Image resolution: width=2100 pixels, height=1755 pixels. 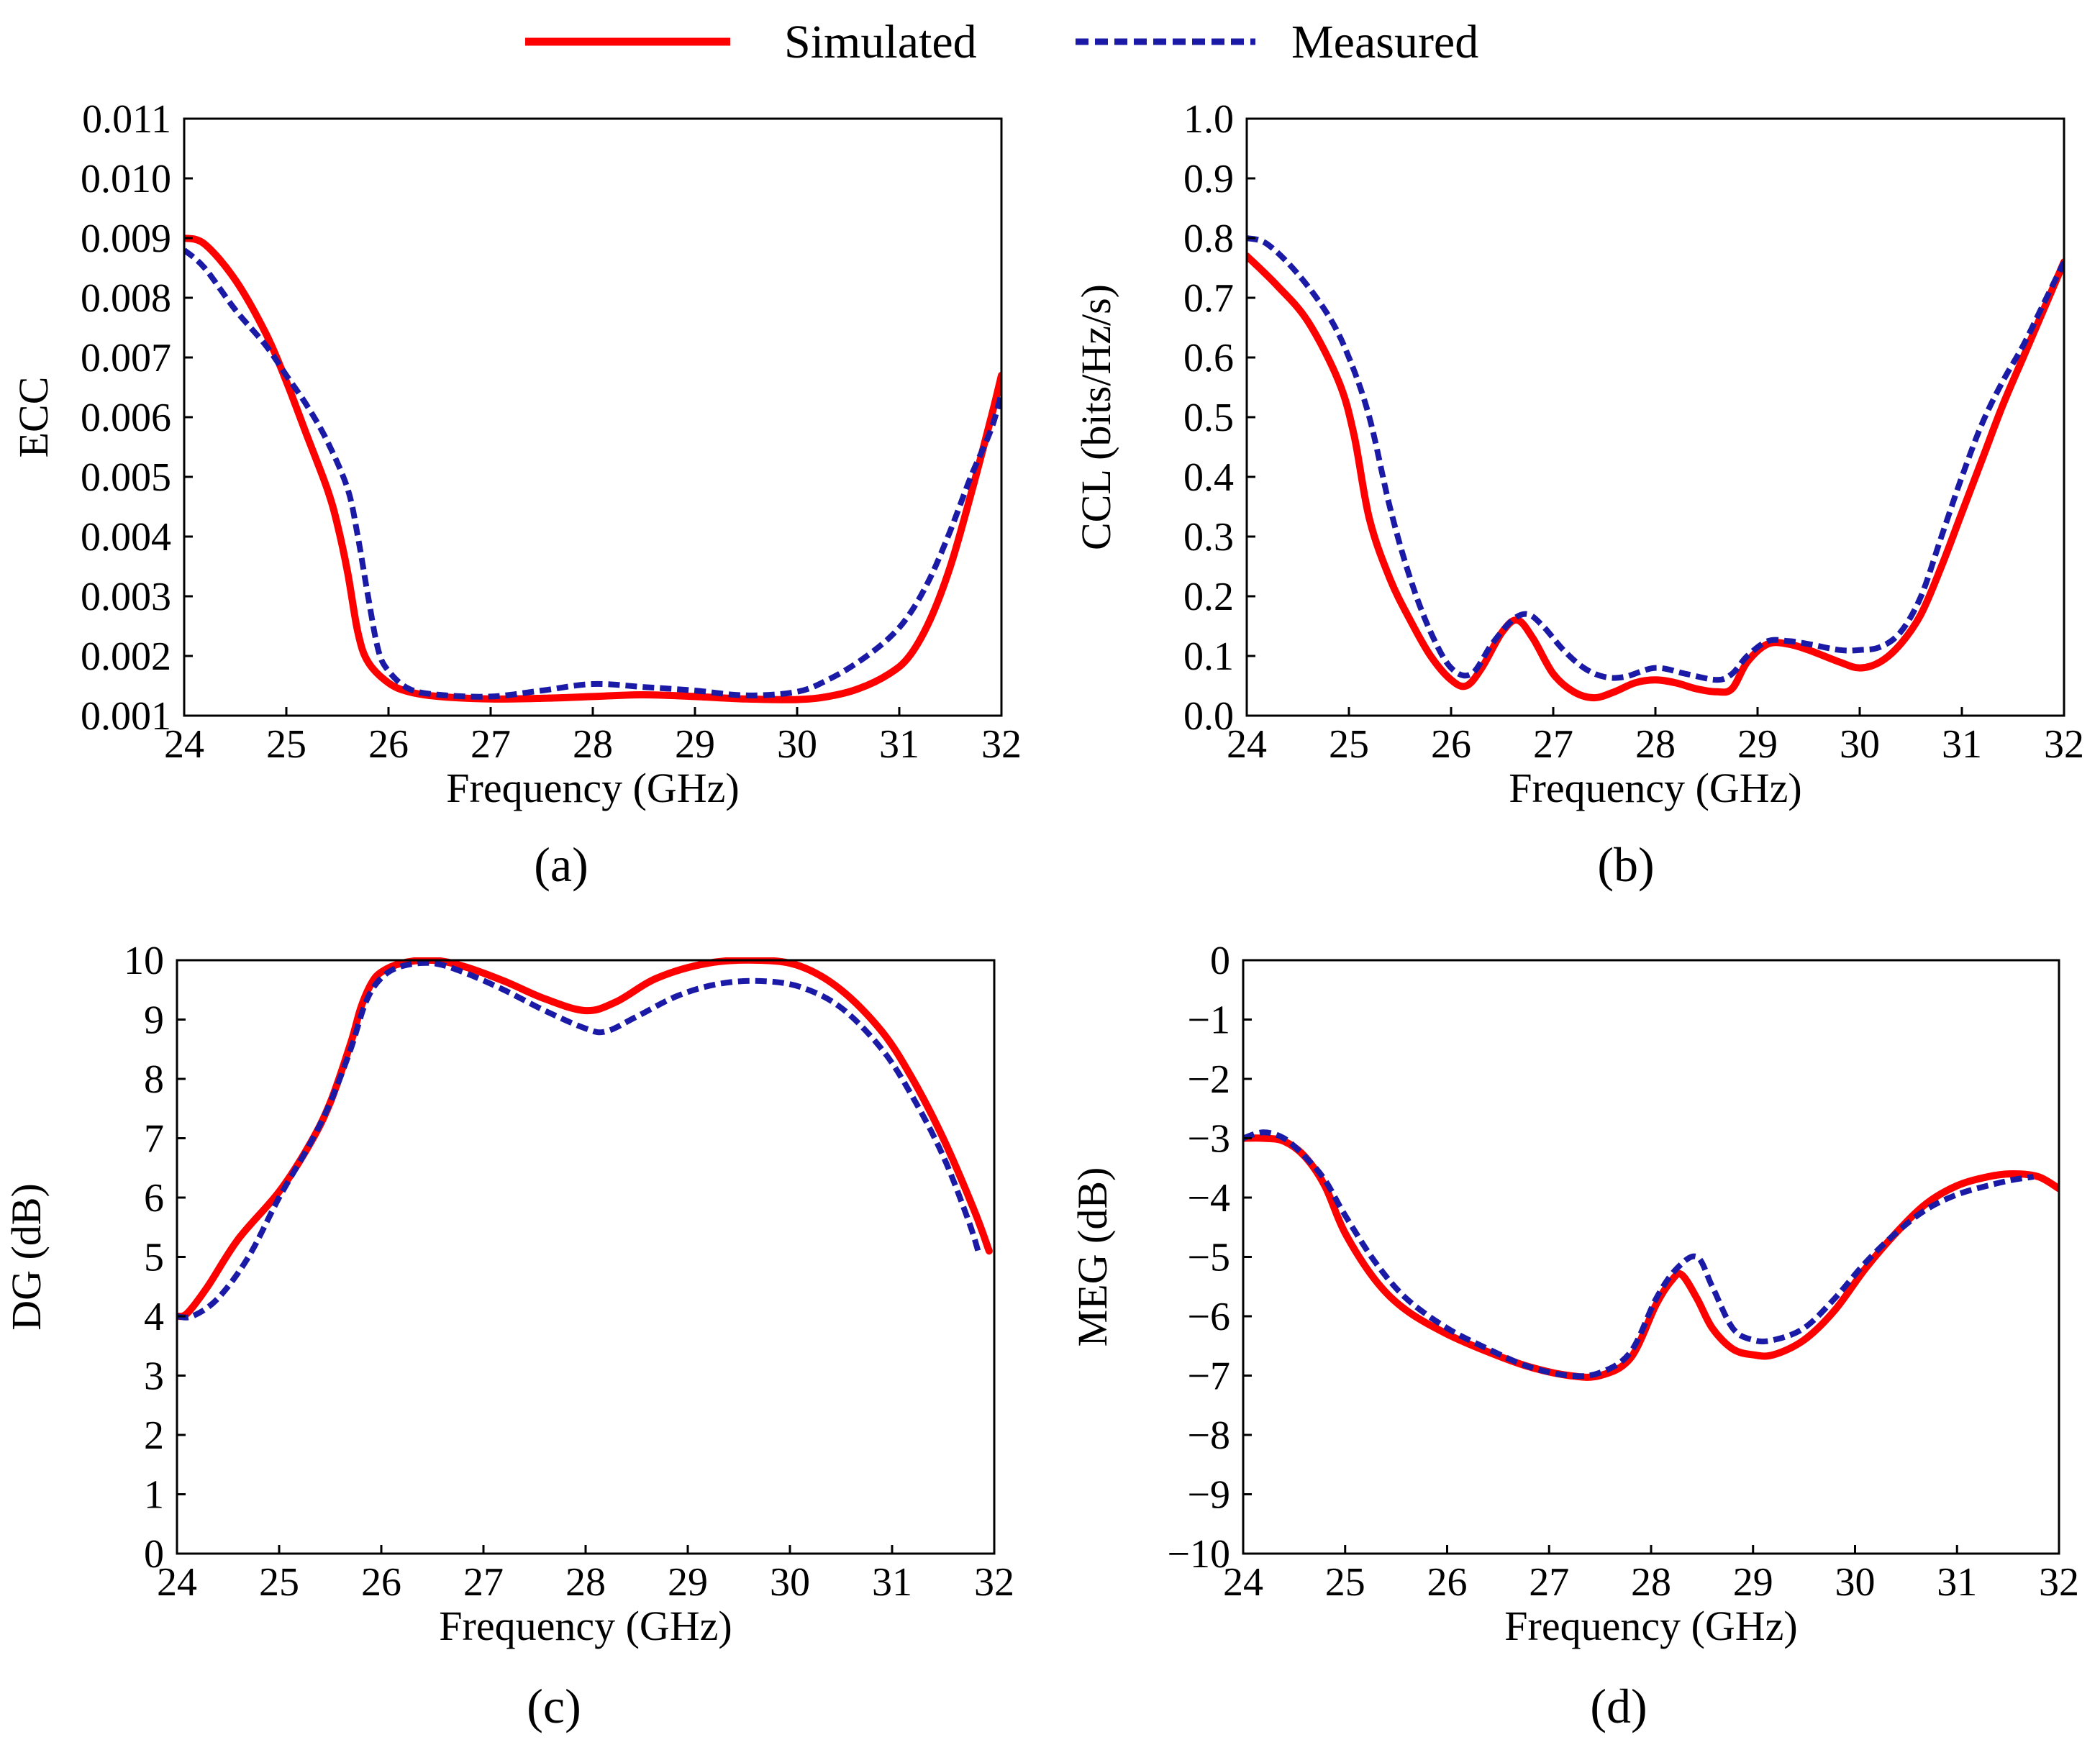 I want to click on chart-b-ytick-label: 0.9, so click(x=1208, y=179).